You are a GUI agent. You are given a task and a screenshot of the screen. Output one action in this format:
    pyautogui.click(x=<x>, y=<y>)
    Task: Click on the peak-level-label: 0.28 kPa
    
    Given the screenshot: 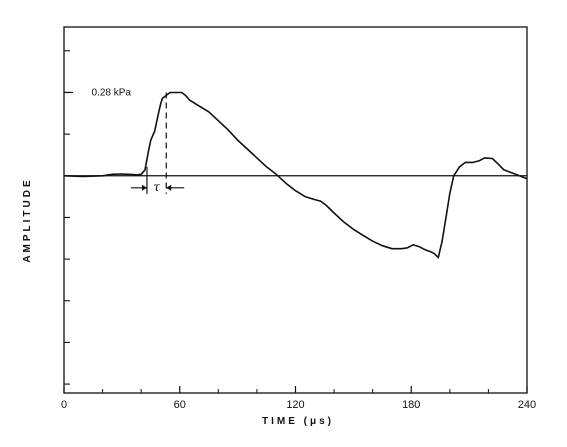 What is the action you would take?
    pyautogui.click(x=112, y=92)
    